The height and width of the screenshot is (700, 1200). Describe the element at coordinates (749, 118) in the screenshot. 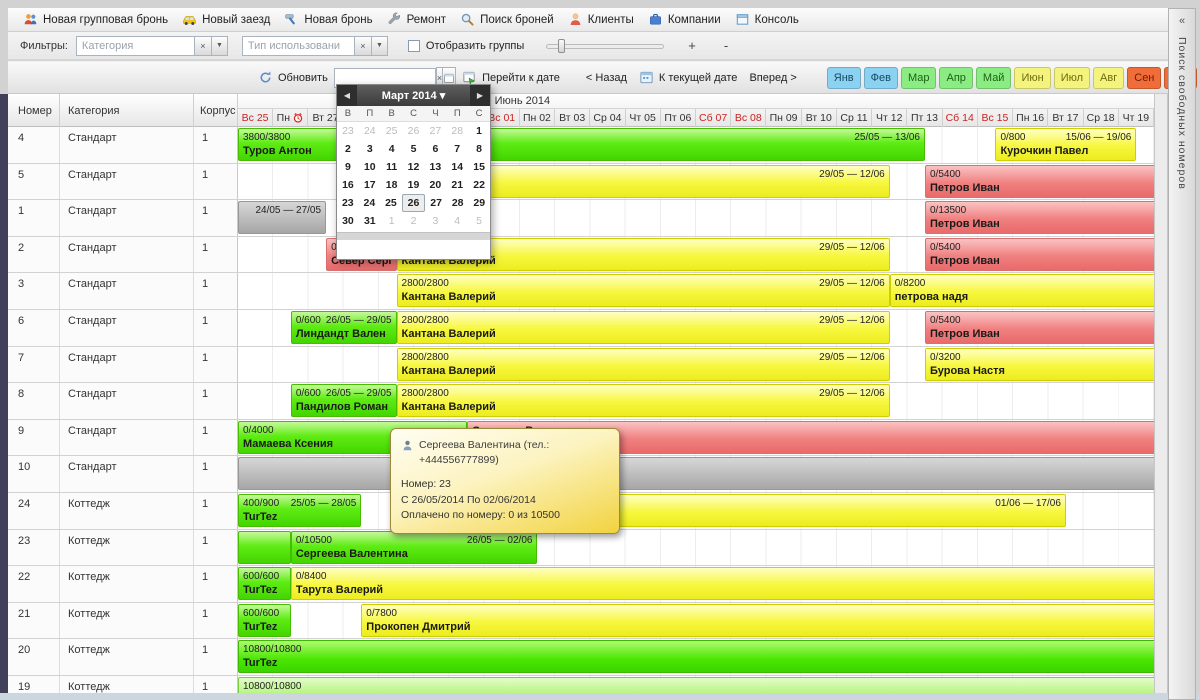

I see `date-header-cell: Вс 08` at that location.